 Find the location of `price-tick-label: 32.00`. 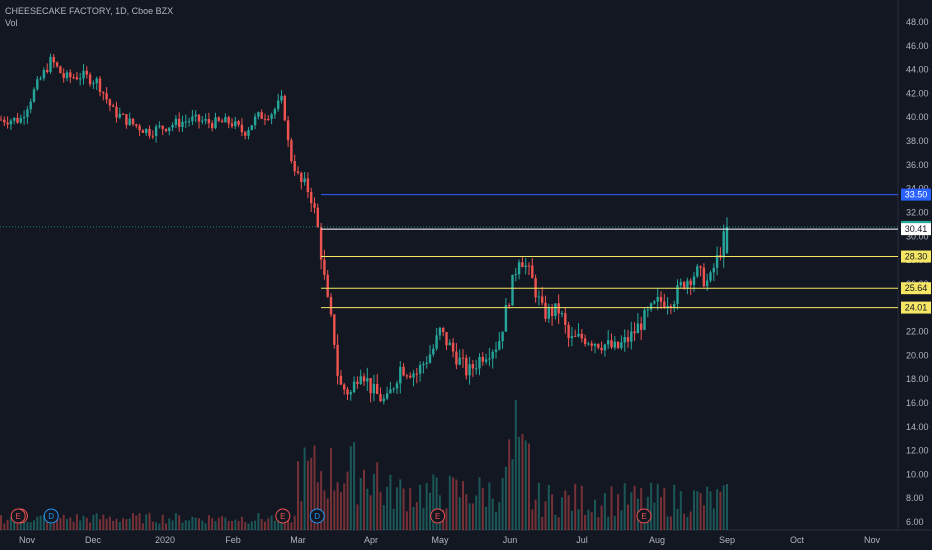

price-tick-label: 32.00 is located at coordinates (917, 212).